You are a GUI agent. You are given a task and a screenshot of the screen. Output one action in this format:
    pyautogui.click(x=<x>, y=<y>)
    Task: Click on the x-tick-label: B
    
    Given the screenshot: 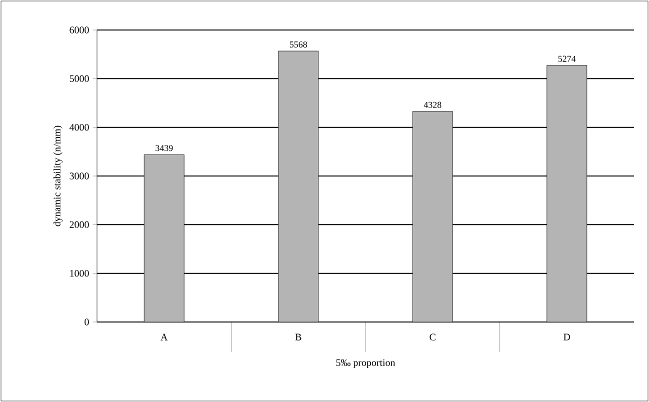 What is the action you would take?
    pyautogui.click(x=298, y=337)
    